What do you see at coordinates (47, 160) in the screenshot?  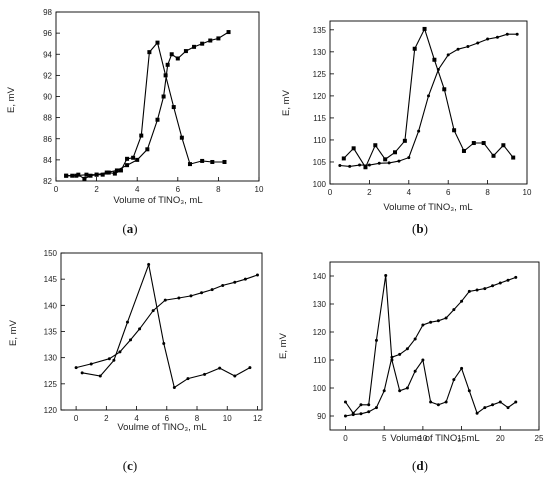 I see `y-tick-label: 84` at bounding box center [47, 160].